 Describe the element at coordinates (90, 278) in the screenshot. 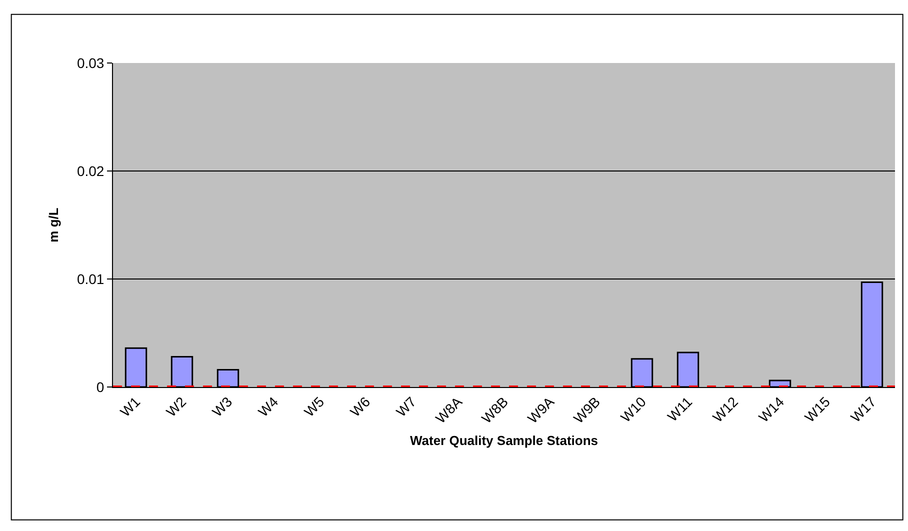

I see `y-tick-label: 0.01` at that location.